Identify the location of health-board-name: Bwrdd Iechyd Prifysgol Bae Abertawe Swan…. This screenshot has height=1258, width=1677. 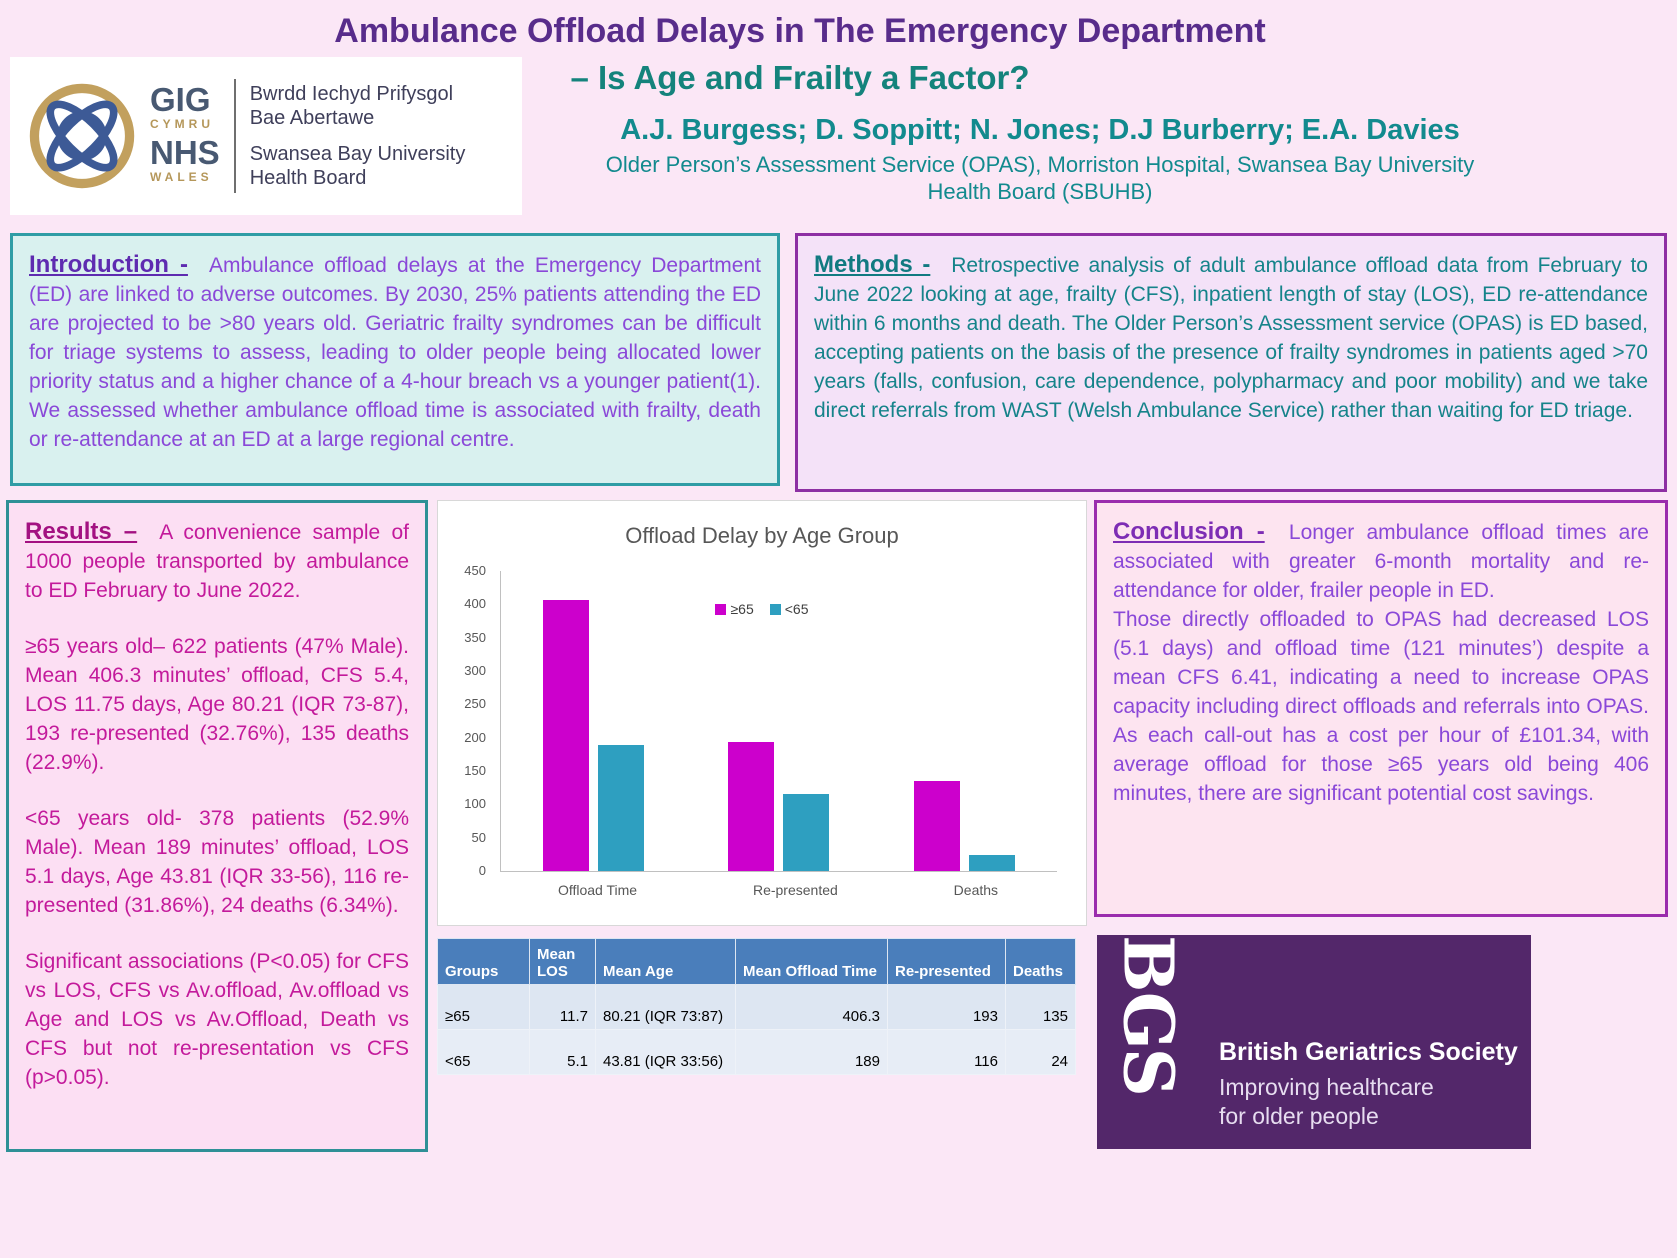
(358, 136).